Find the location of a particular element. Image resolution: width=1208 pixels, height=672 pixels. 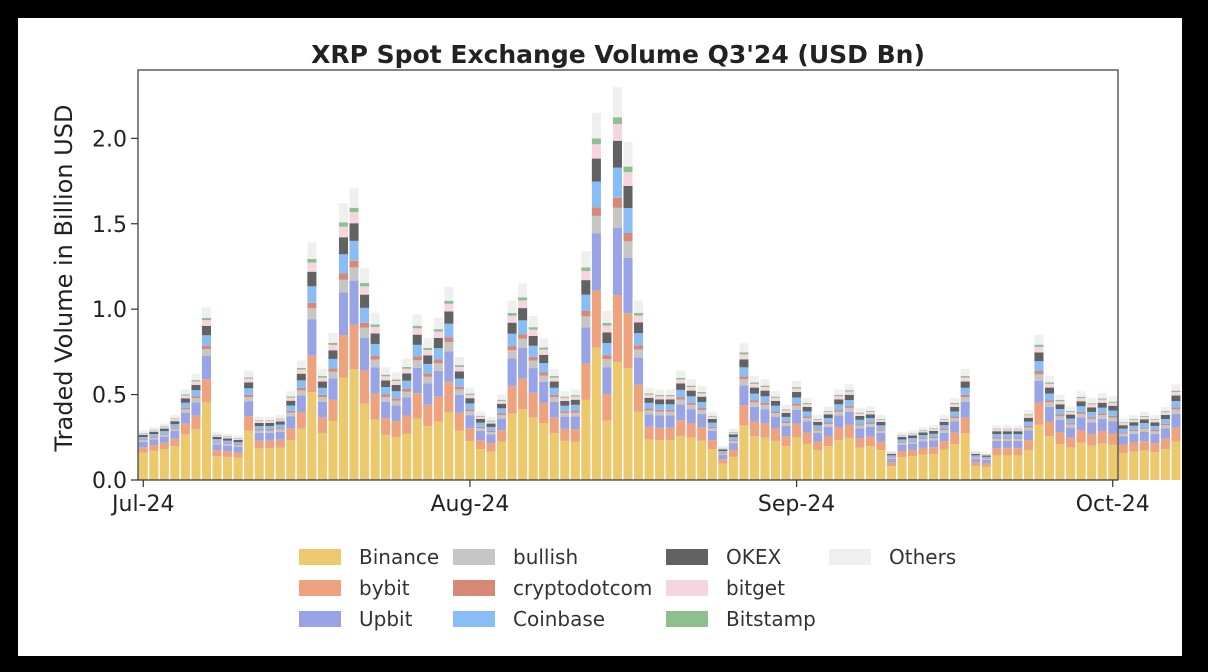

legend-swatch-binance is located at coordinates (320, 557).